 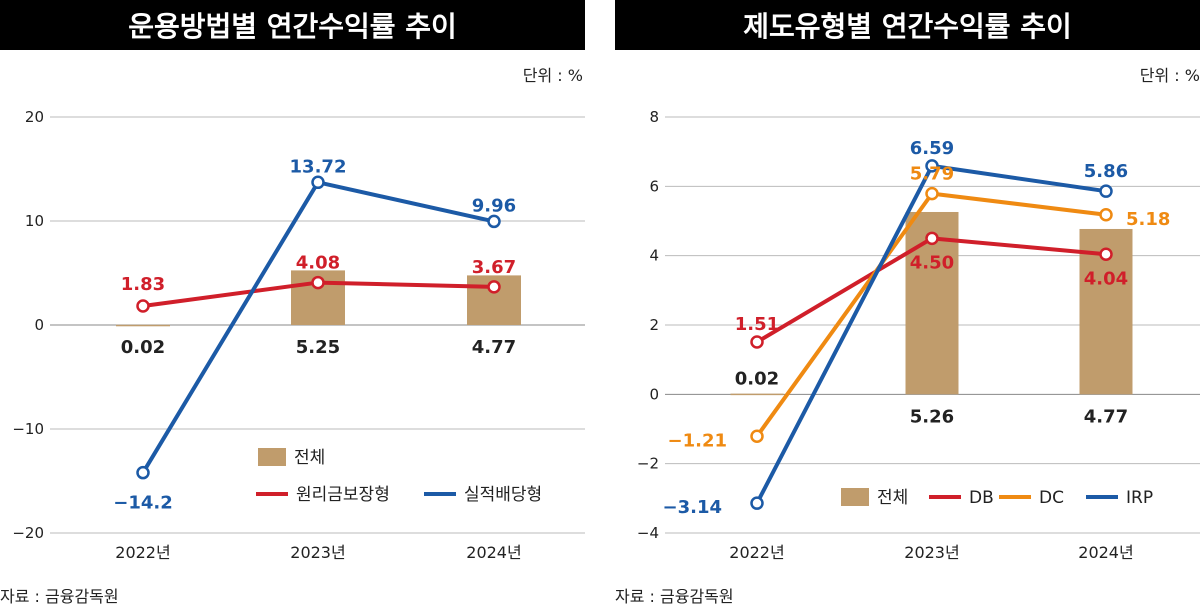 I want to click on data-label: −1.21, so click(x=698, y=440).